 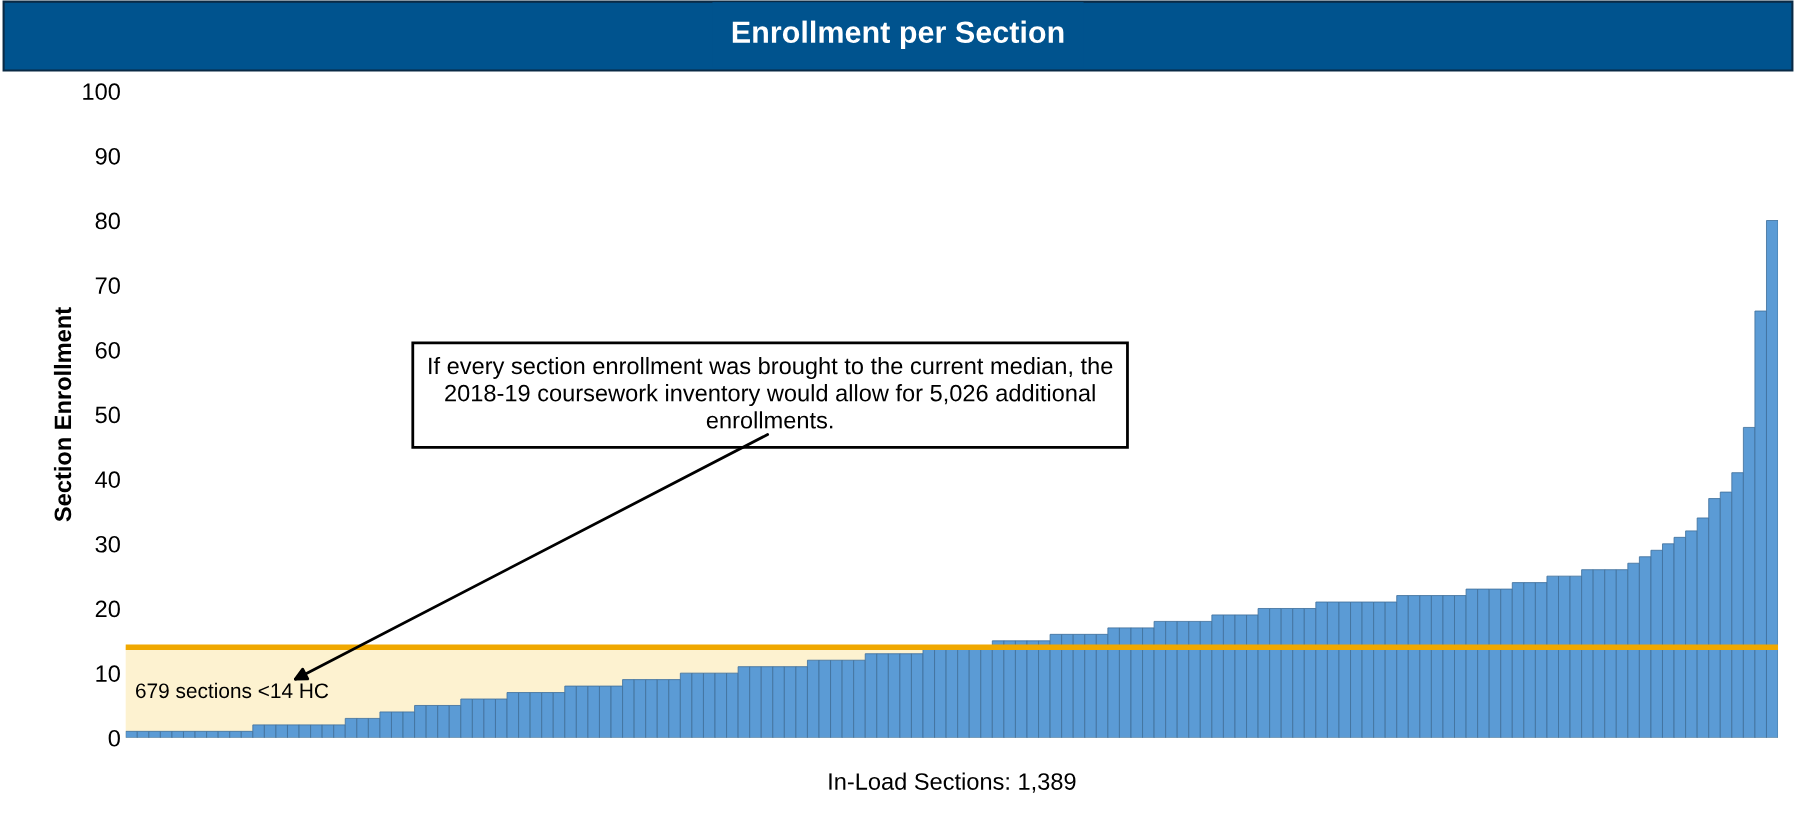 What do you see at coordinates (101, 91) in the screenshot?
I see `y-tick-label: 100` at bounding box center [101, 91].